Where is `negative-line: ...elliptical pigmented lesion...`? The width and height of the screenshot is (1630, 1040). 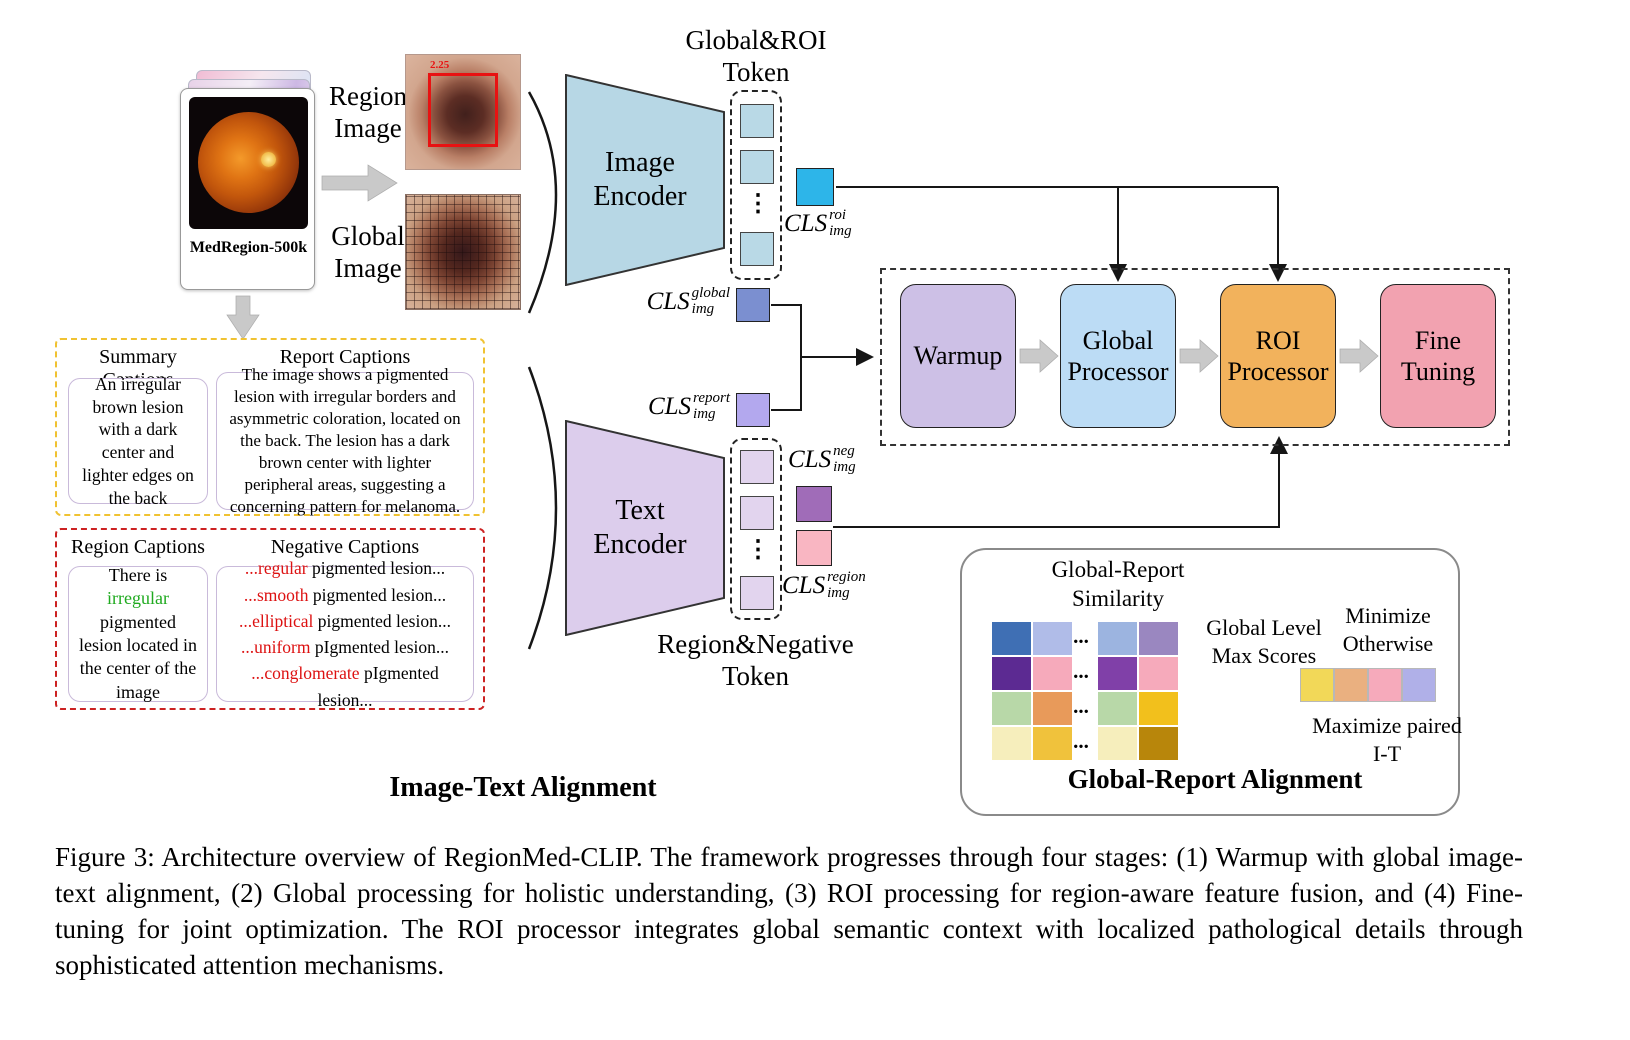 negative-line: ...elliptical pigmented lesion... is located at coordinates (345, 620).